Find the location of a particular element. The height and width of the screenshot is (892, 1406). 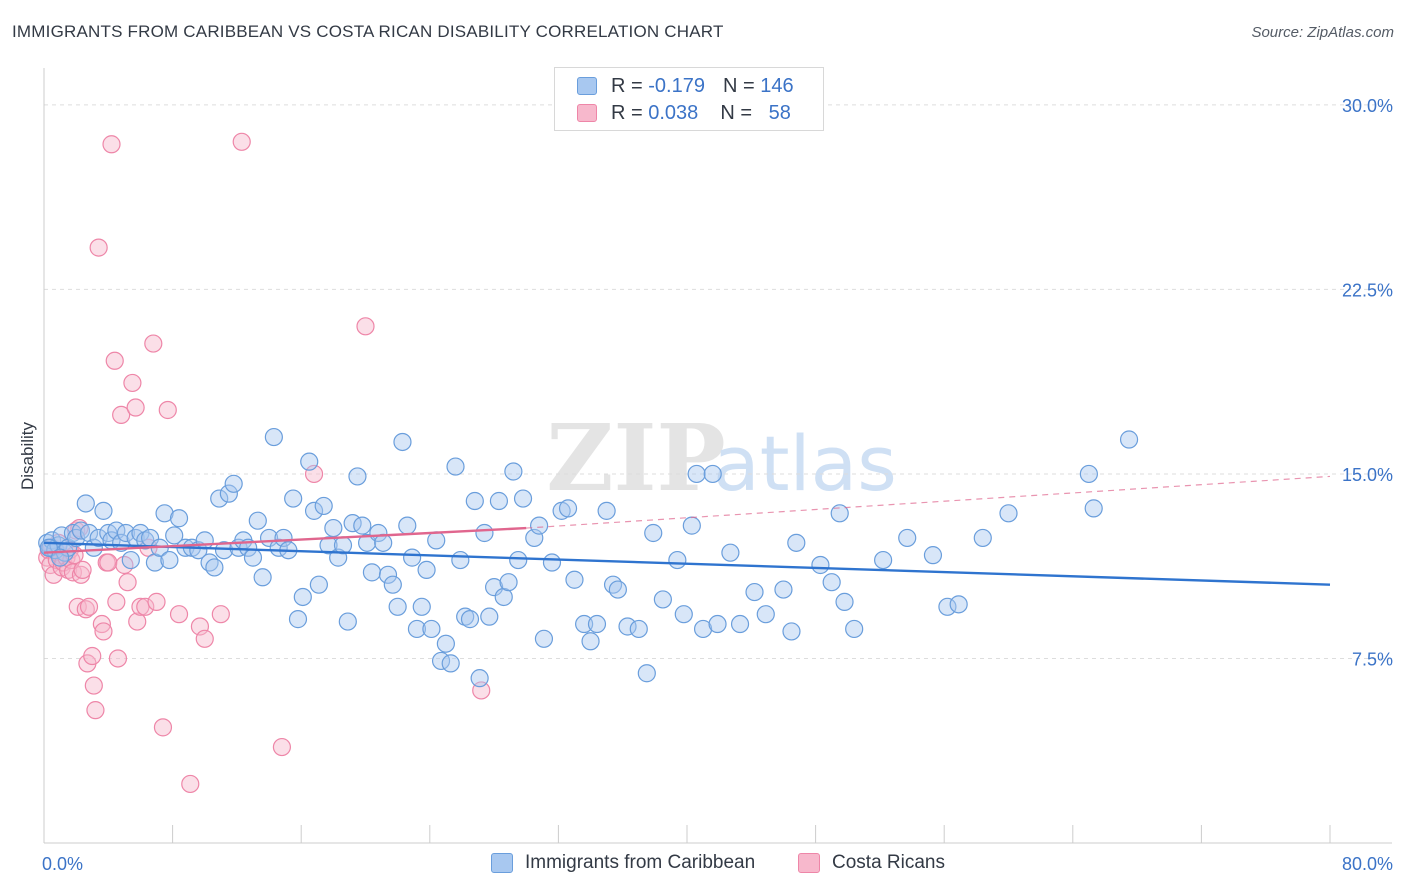

legend-n-value: 146 is located at coordinates (777, 85).